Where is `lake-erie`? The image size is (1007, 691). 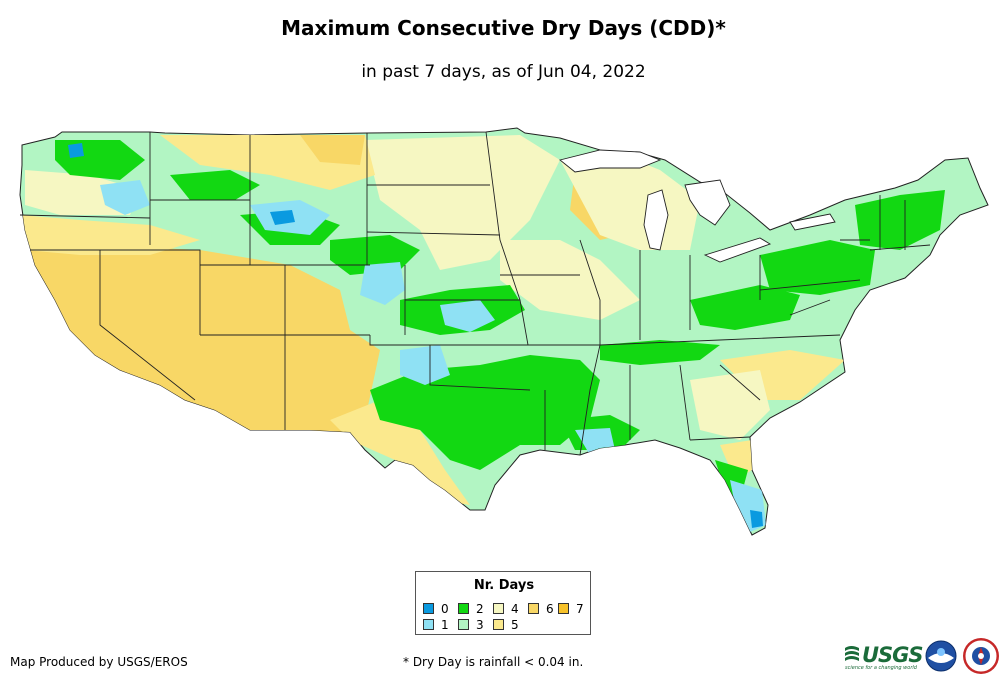 lake-erie is located at coordinates (737, 250).